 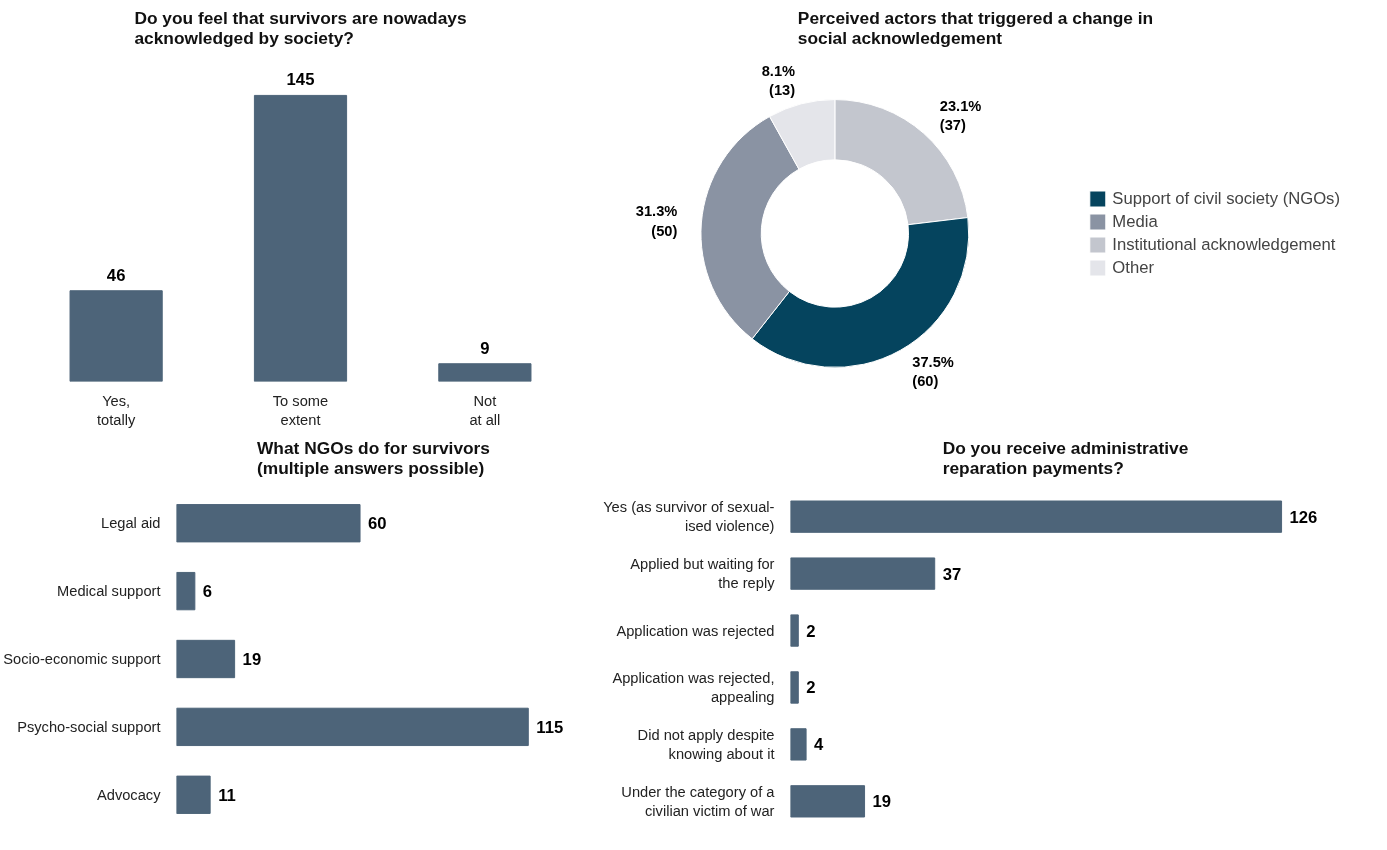 What do you see at coordinates (89, 726) in the screenshot?
I see `y-tick-label: Psycho-social support` at bounding box center [89, 726].